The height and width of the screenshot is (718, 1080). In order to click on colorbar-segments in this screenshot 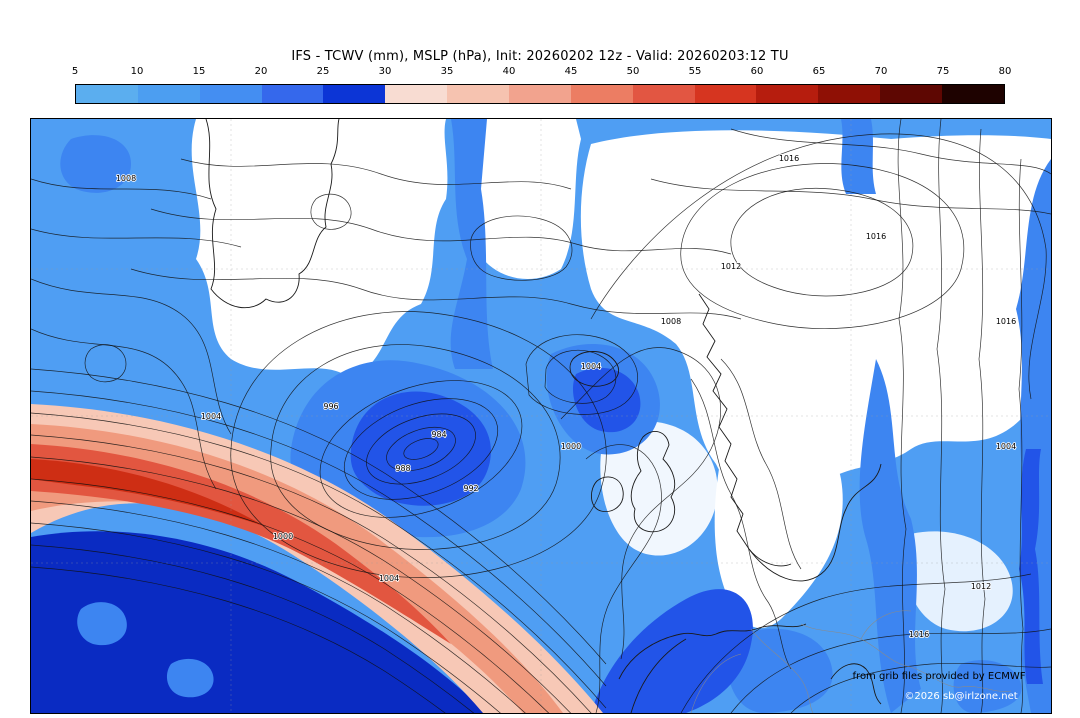, I will do `click(540, 94)`.